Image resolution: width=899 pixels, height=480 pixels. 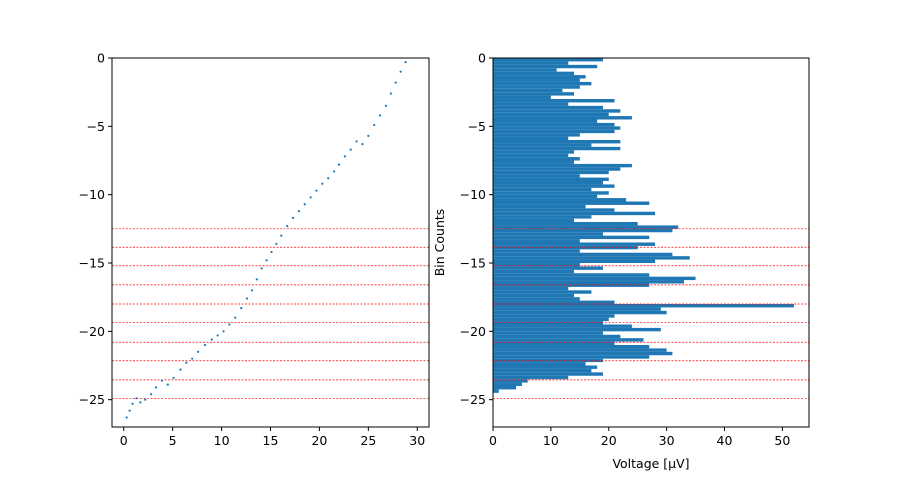 What do you see at coordinates (476, 229) in the screenshot?
I see `right-y-axis: 0 −5 −10 −15 −20 −25` at bounding box center [476, 229].